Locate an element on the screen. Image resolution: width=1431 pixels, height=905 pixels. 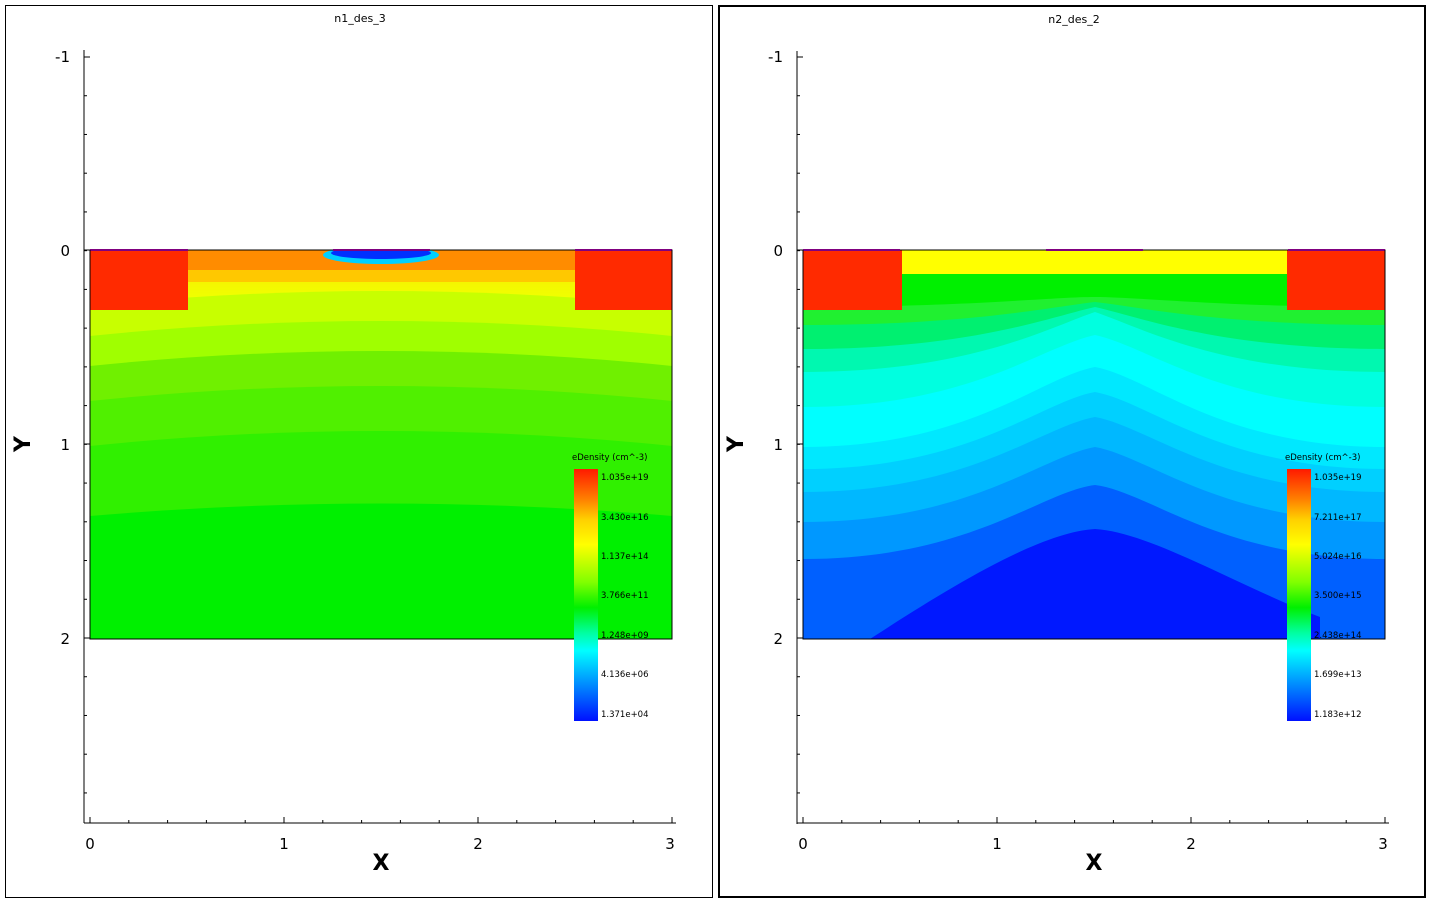
colorbar-label: 3.430e+16 is located at coordinates (625, 518).